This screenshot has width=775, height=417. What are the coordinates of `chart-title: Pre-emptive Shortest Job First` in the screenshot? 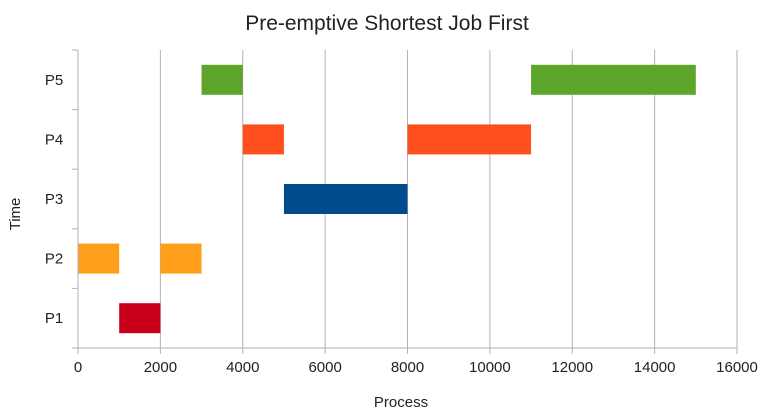 It's located at (387, 23).